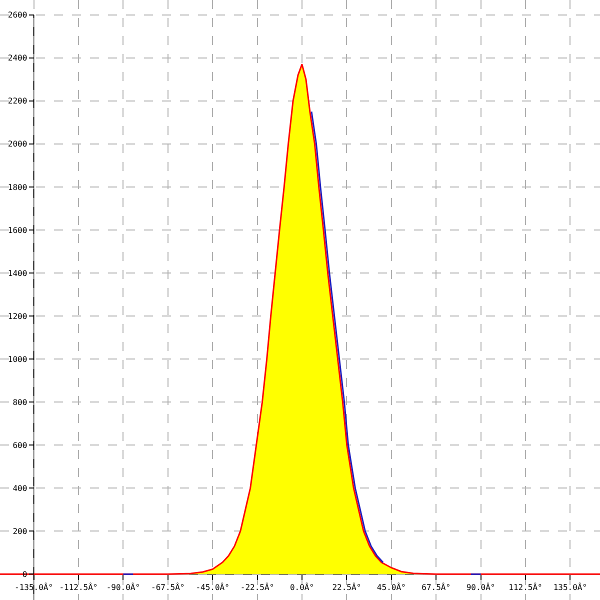 The height and width of the screenshot is (600, 600). What do you see at coordinates (18, 273) in the screenshot?
I see `y-tick-label: 1400` at bounding box center [18, 273].